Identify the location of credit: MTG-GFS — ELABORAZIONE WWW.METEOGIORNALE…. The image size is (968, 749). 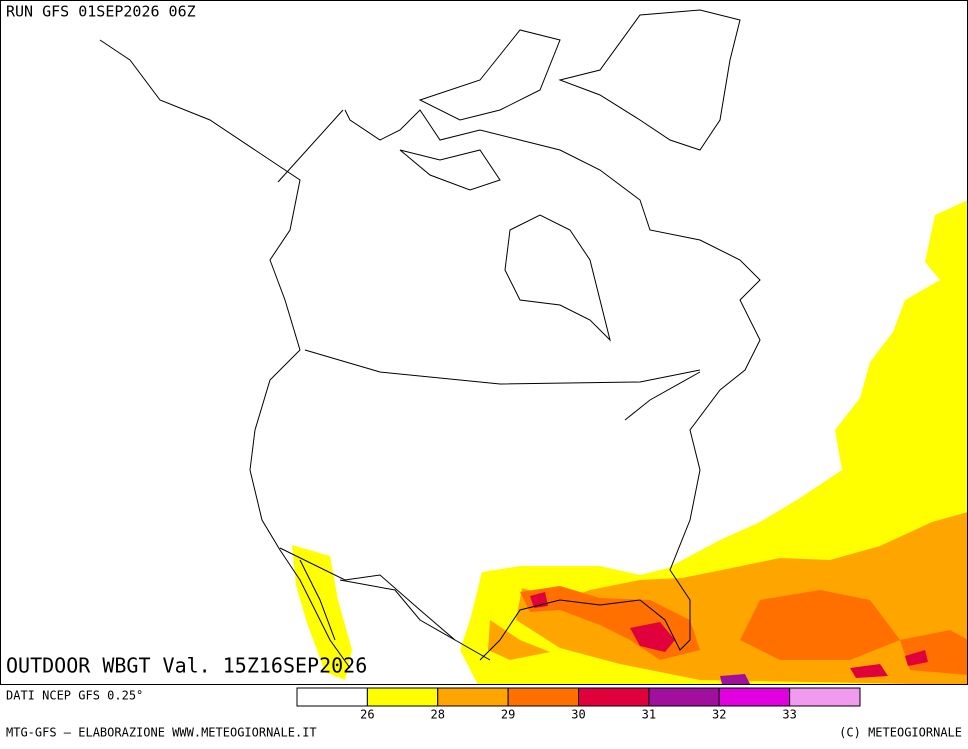
(161, 733).